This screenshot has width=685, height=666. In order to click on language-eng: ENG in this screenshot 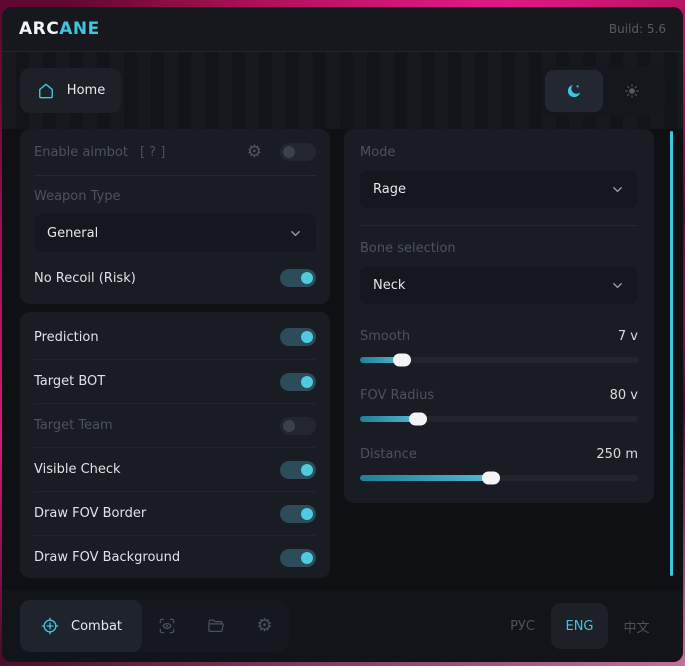, I will do `click(579, 626)`.